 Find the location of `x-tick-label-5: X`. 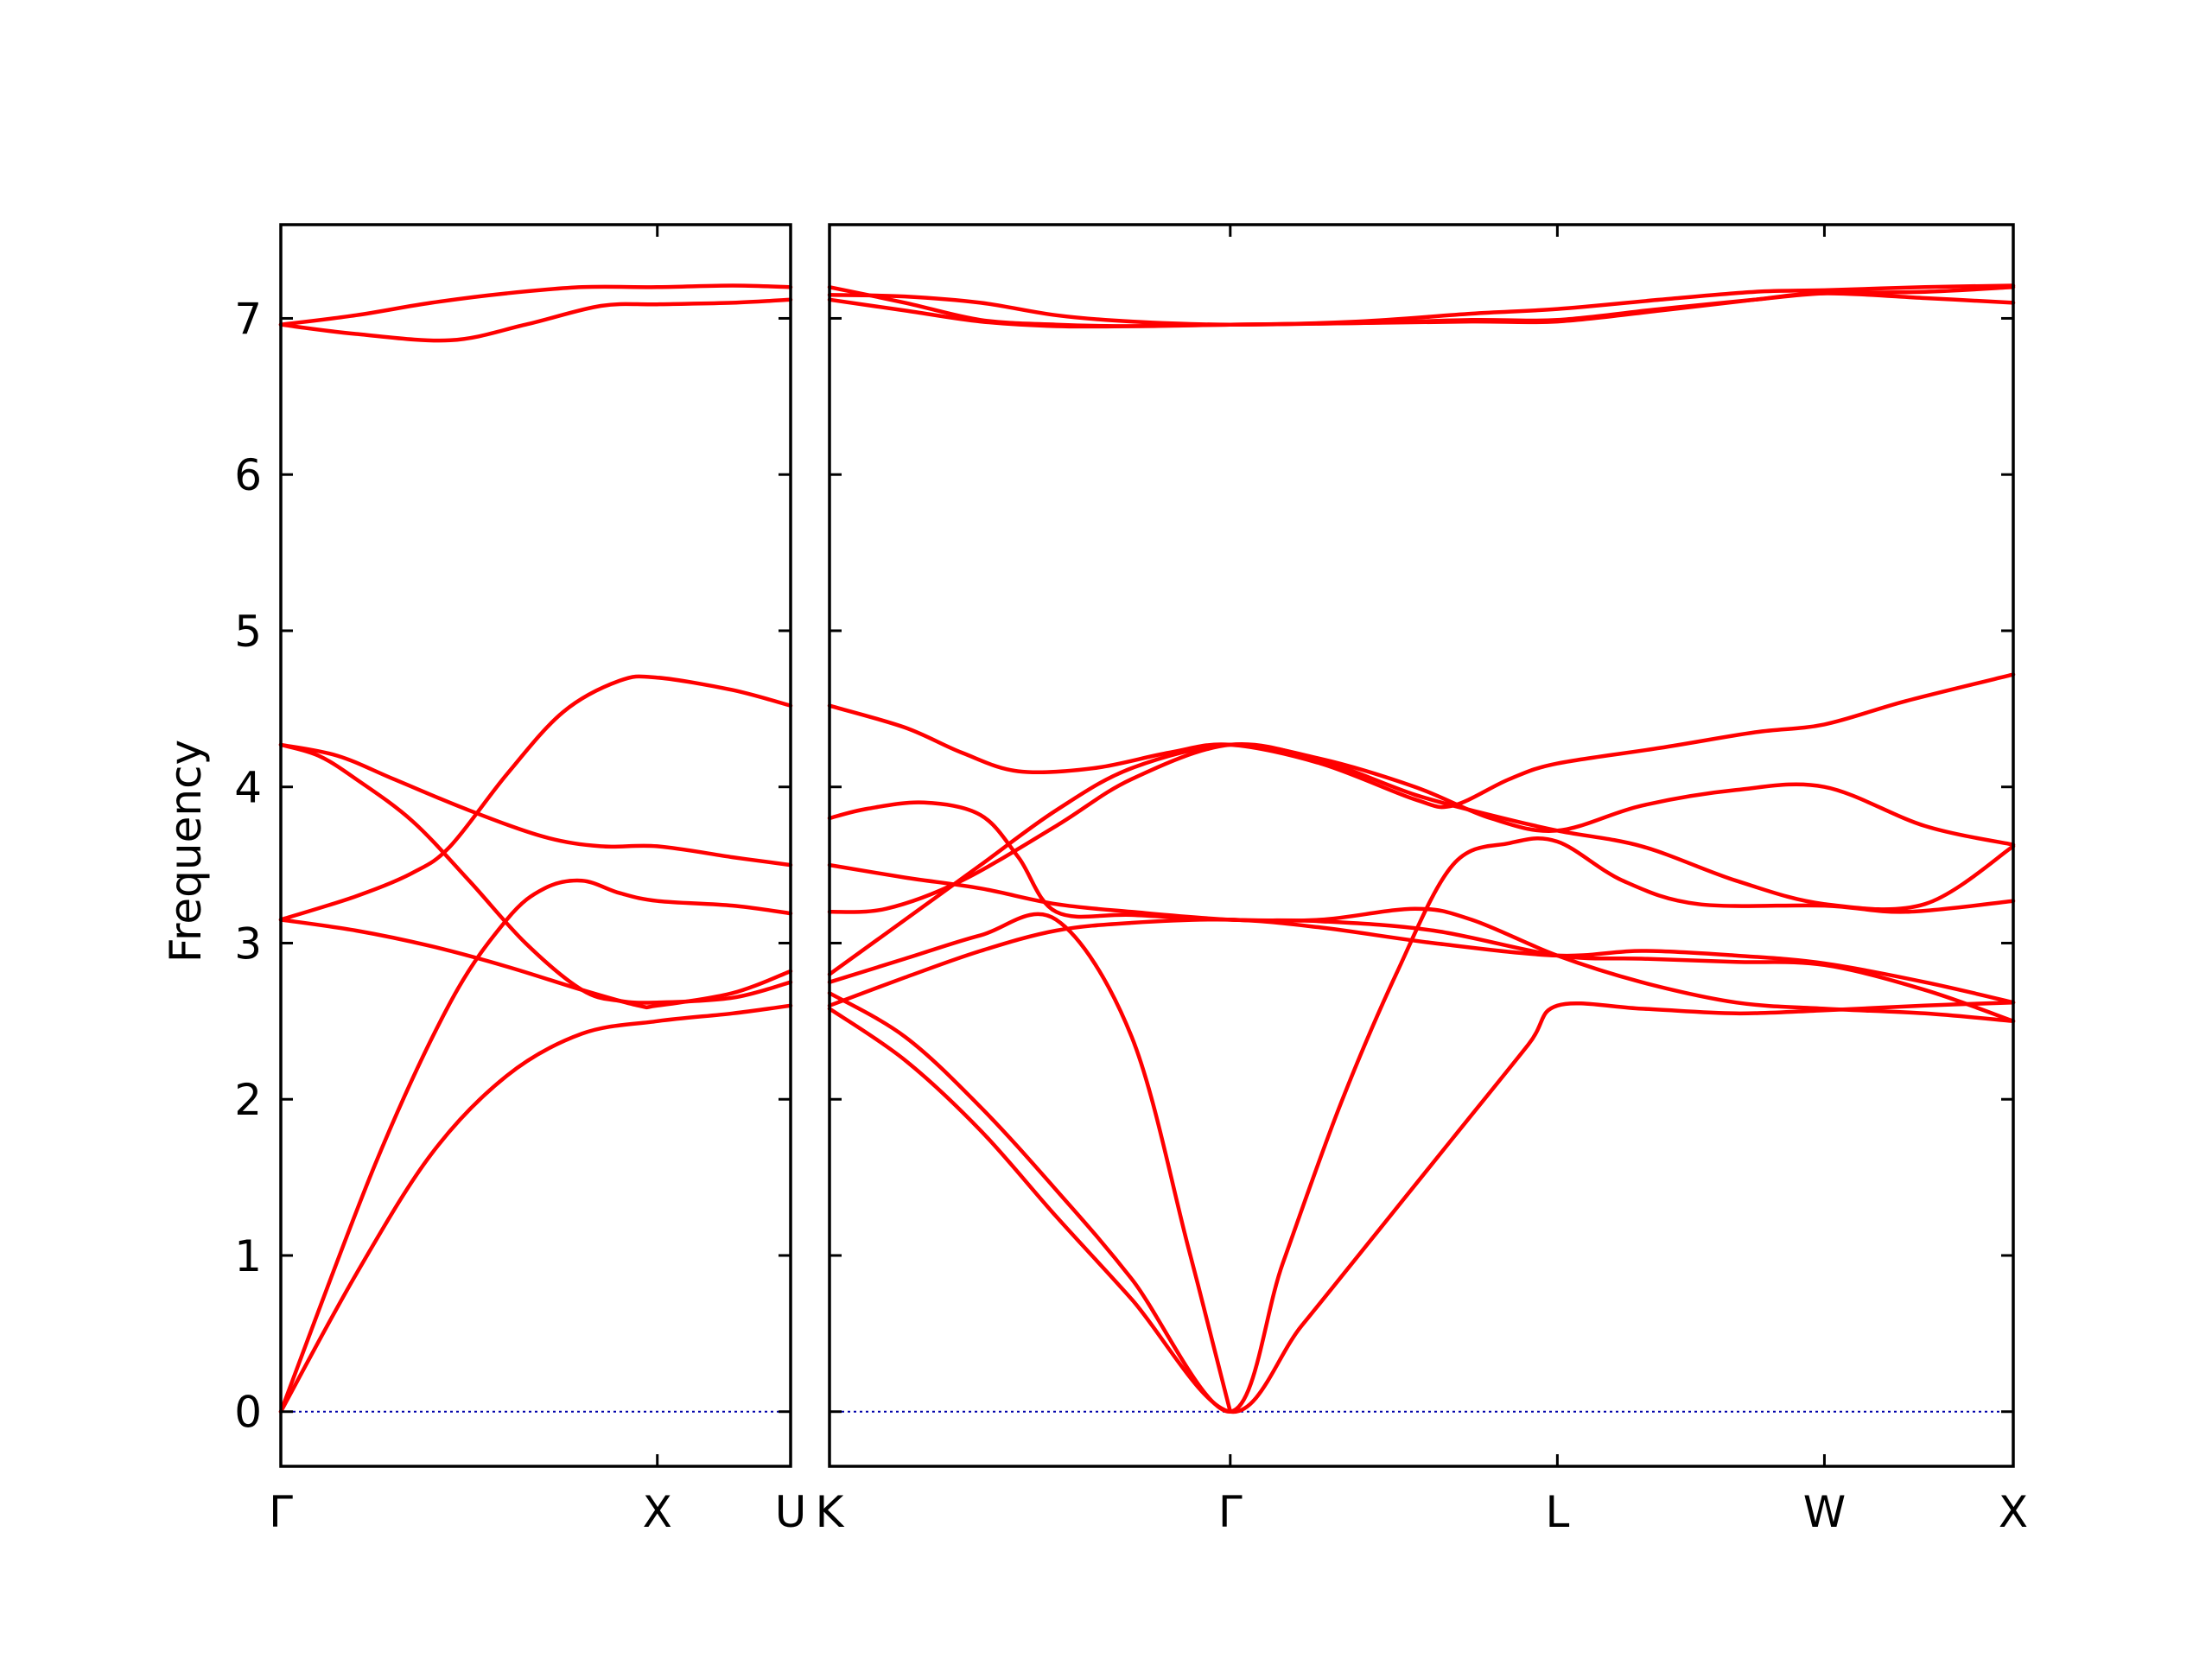

x-tick-label-5: X is located at coordinates (2013, 1512).